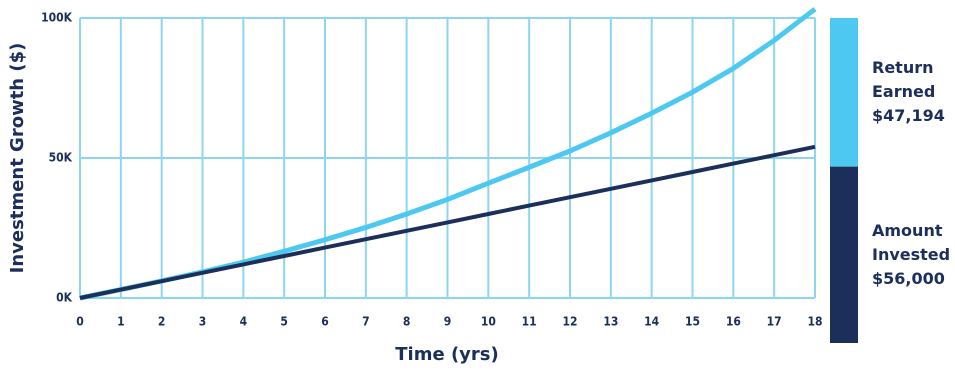 Image resolution: width=955 pixels, height=372 pixels. I want to click on x-tick-label: 6, so click(325, 322).